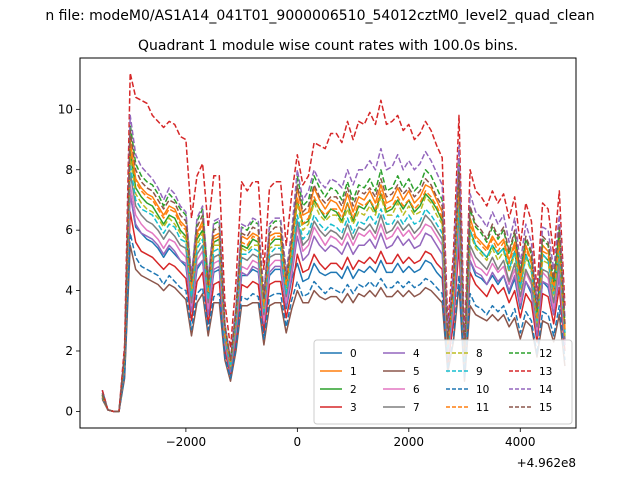  I want to click on x-tick-label: 0, so click(298, 442).